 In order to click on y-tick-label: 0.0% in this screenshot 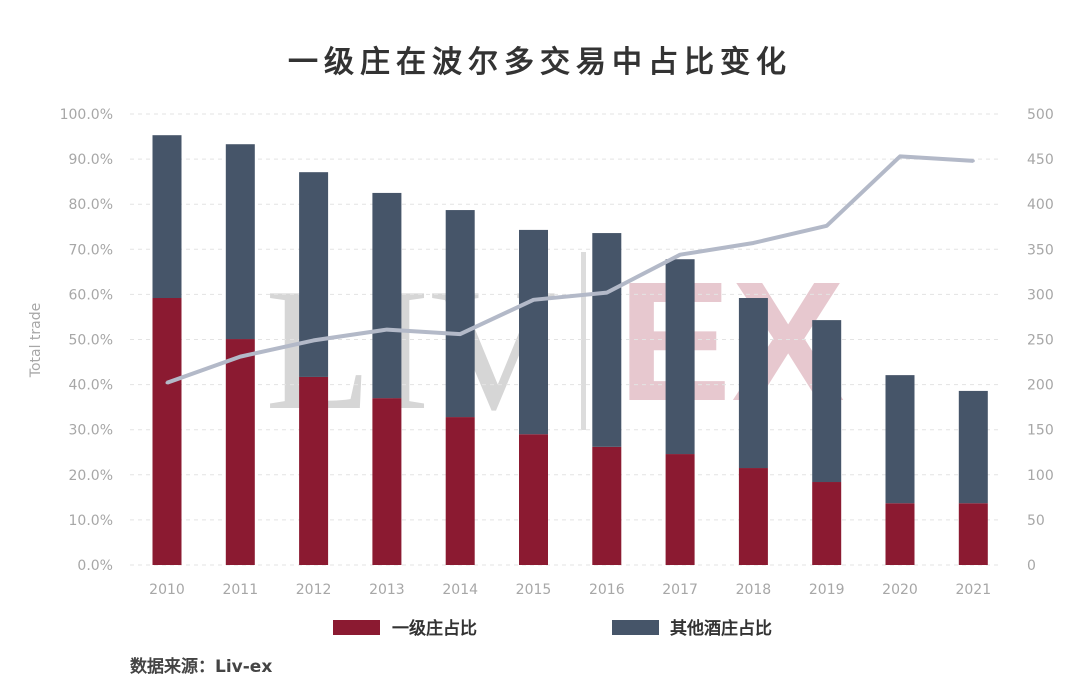, I will do `click(95, 566)`.